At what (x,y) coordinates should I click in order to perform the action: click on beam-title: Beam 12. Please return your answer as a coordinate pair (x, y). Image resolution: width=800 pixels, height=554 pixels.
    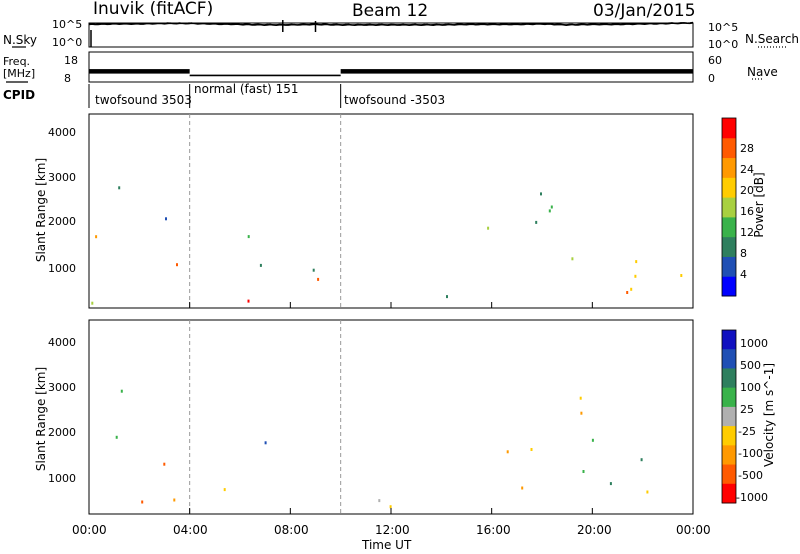
    Looking at the image, I should click on (390, 11).